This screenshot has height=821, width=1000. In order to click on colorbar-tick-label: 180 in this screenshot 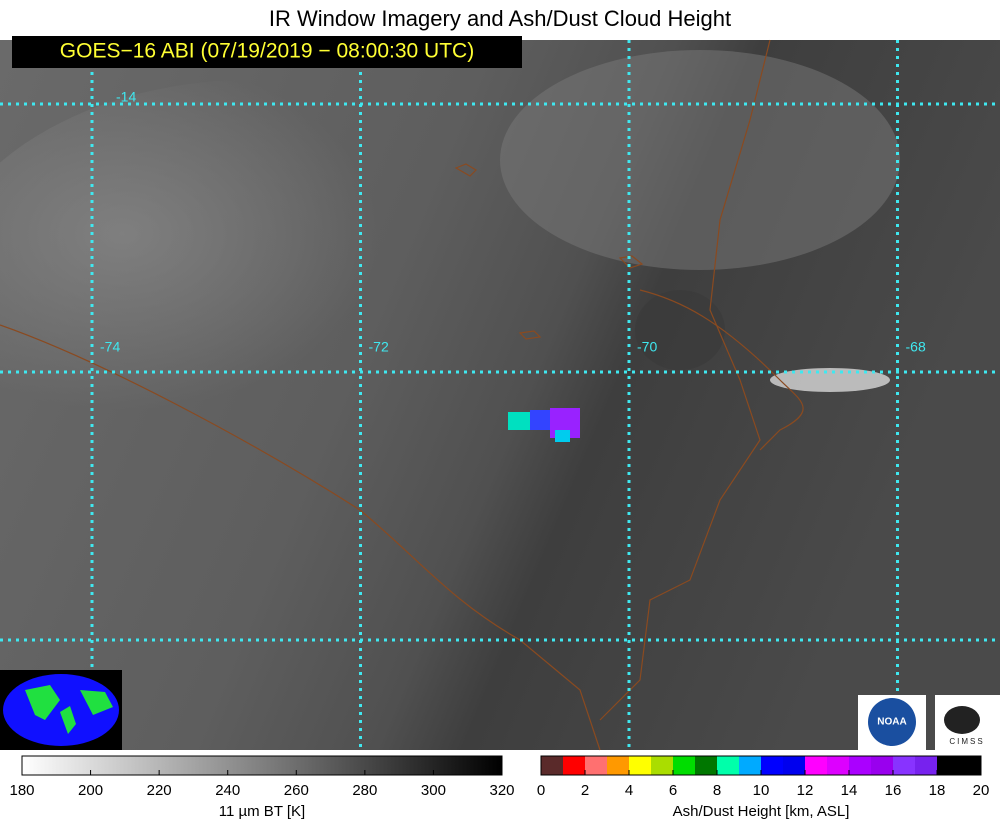, I will do `click(21, 790)`.